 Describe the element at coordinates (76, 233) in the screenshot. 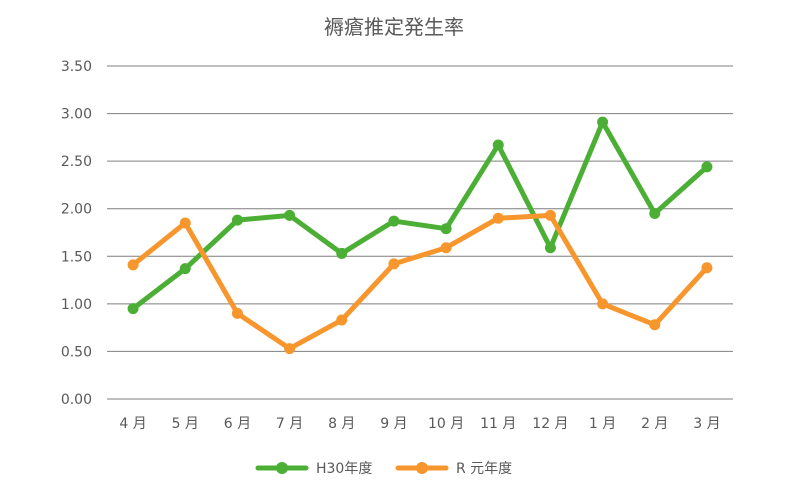

I see `y-axis-ticks: 0.00 0.50 1.00 1.50 2.00 2.50 3.00 3.50` at that location.